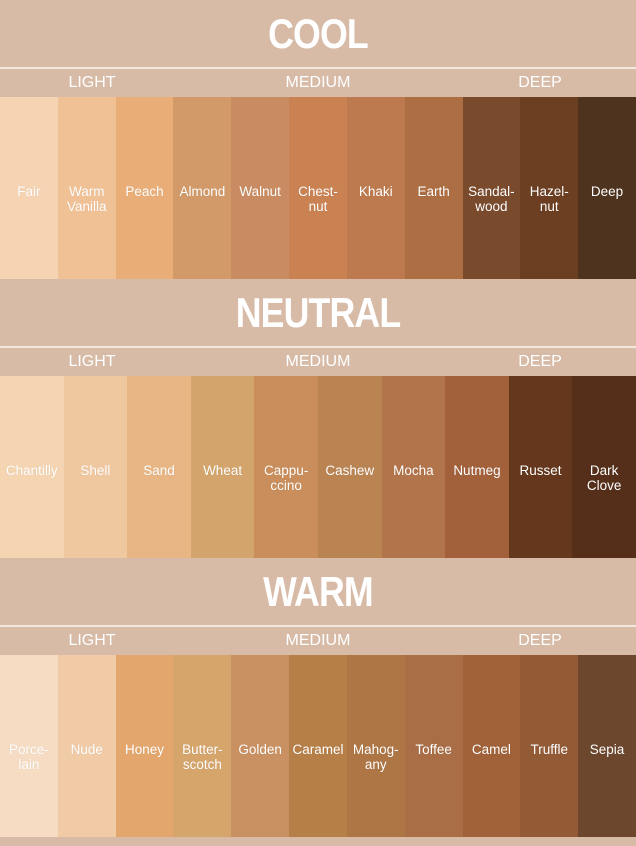 The image size is (636, 846). Describe the element at coordinates (607, 191) in the screenshot. I see `swatch-label: Deep` at that location.